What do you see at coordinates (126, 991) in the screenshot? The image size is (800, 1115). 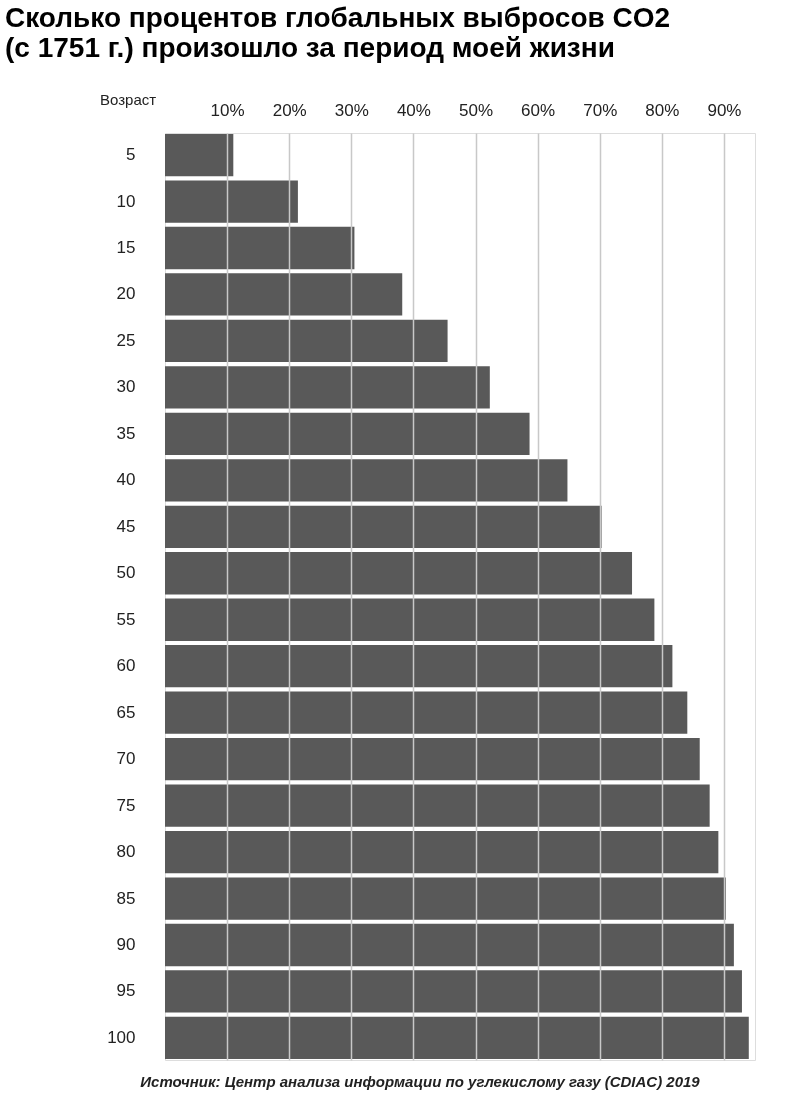 I see `y-tick-label: 95` at bounding box center [126, 991].